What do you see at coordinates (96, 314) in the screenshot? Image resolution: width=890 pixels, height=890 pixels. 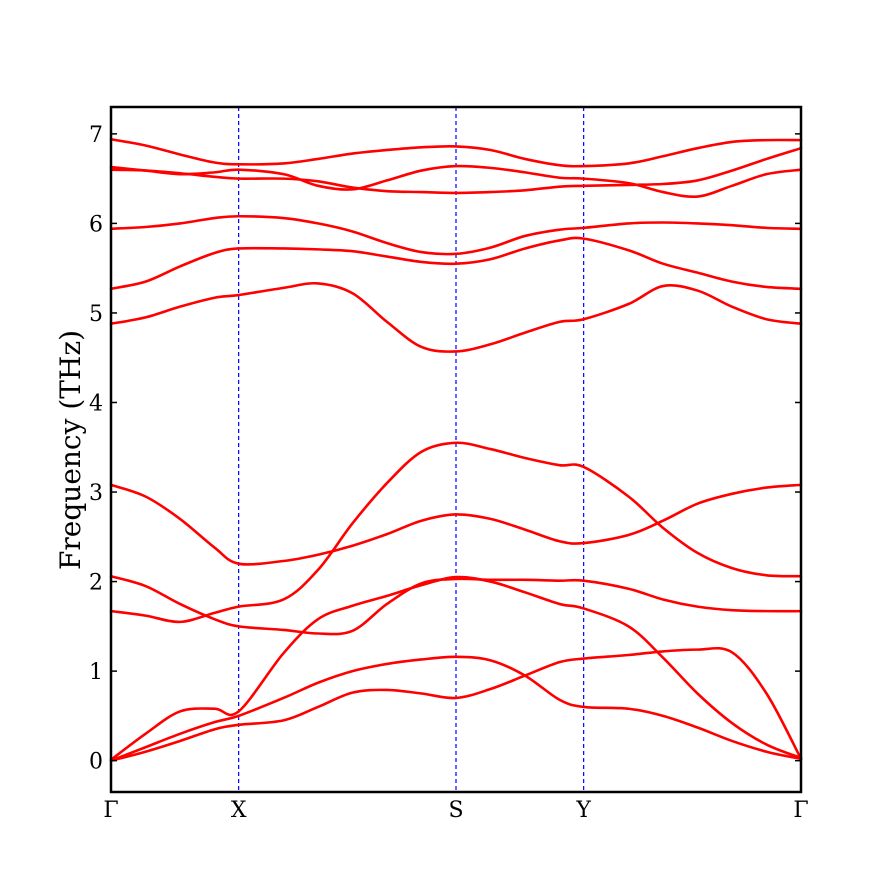 I see `y-tick-label: 5` at bounding box center [96, 314].